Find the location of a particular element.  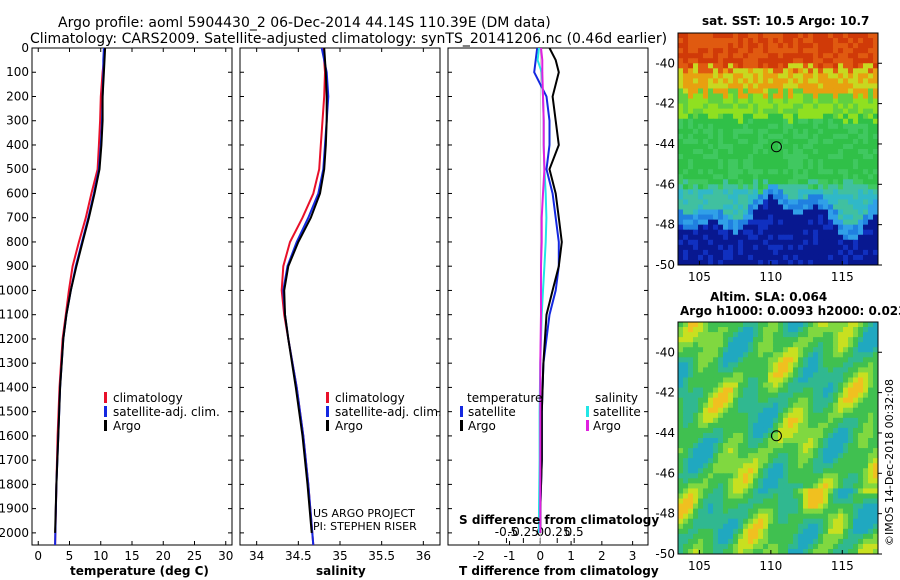

salinity-xlabel: salinity is located at coordinates (341, 571).